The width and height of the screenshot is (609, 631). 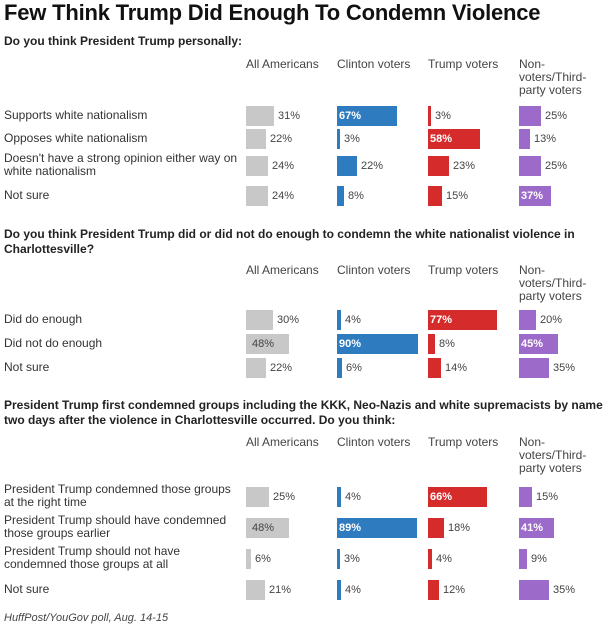 I want to click on bar-value-label: 37%, so click(x=532, y=196).